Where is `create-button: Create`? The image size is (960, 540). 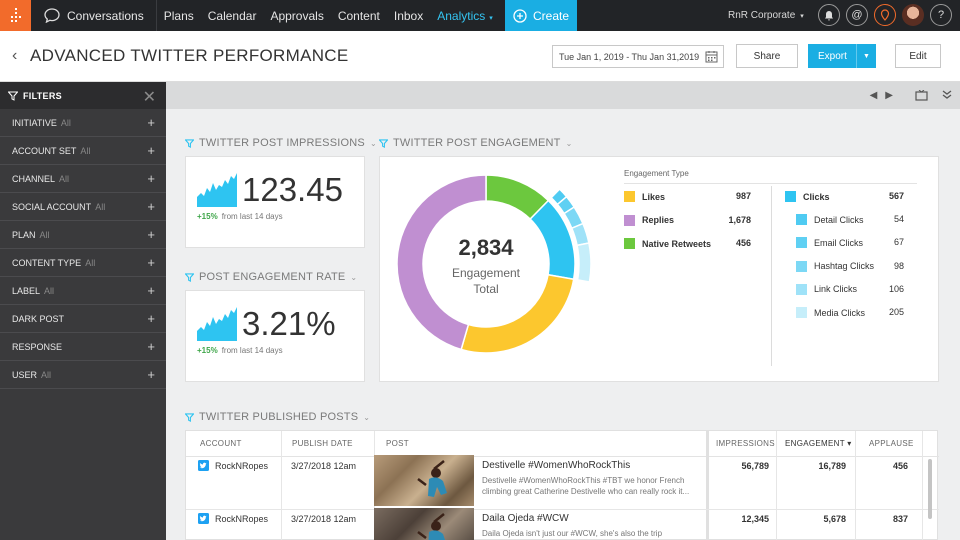 create-button: Create is located at coordinates (541, 15).